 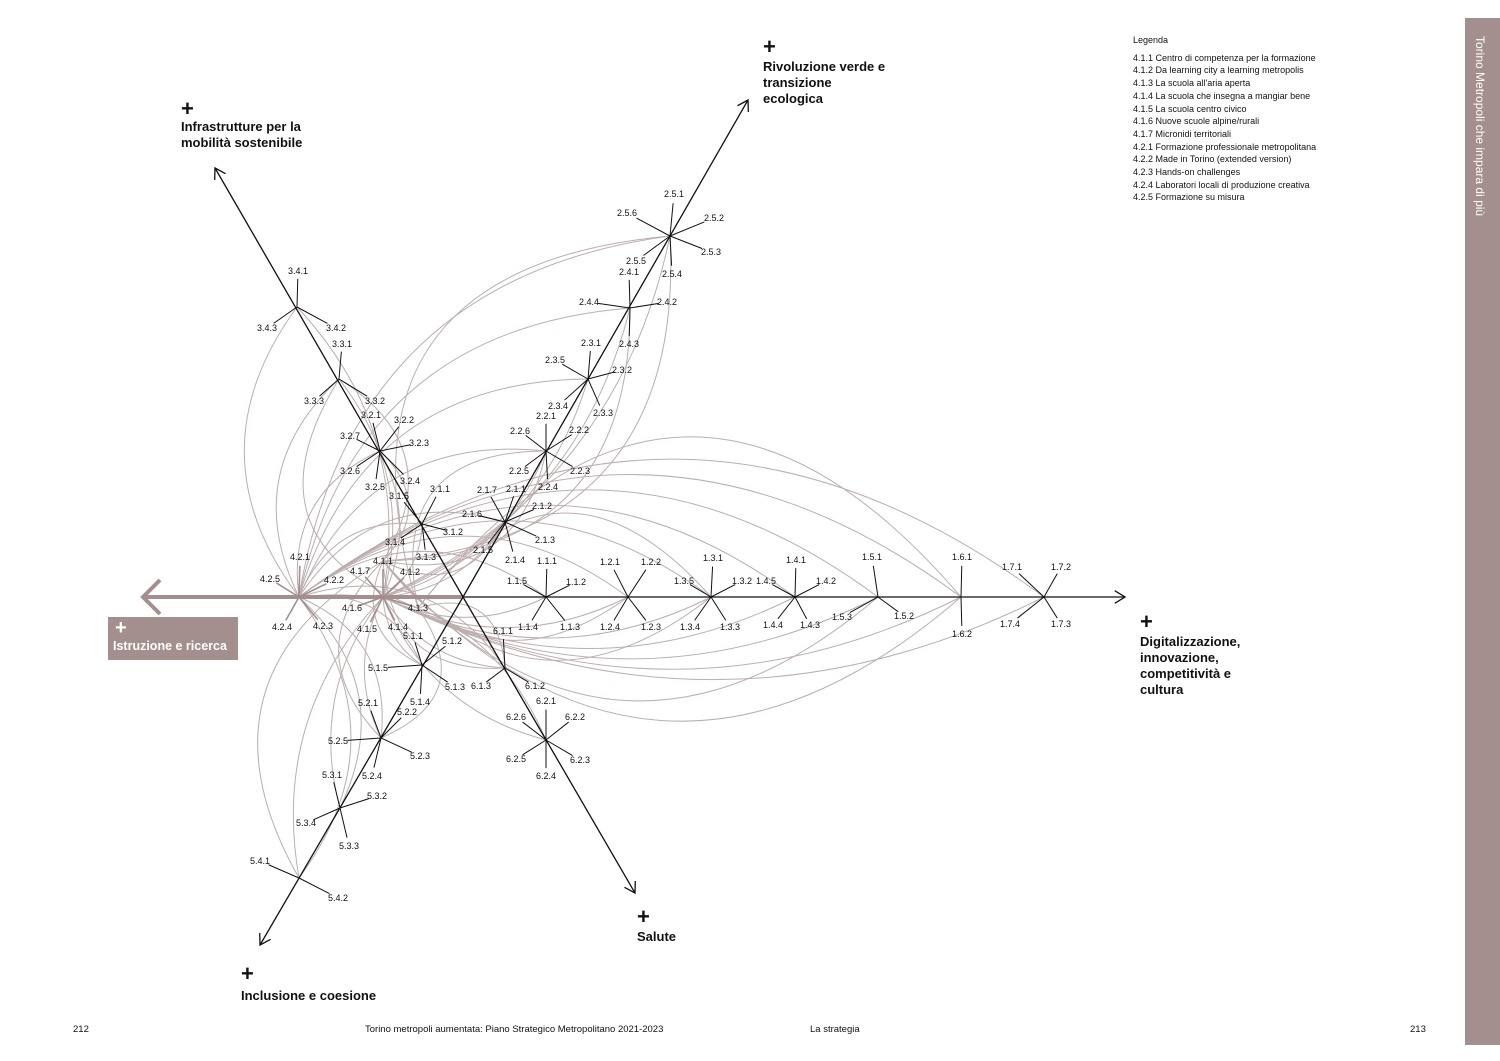 What do you see at coordinates (440, 489) in the screenshot?
I see `spoke-label-3-1-1: 3.1.1` at bounding box center [440, 489].